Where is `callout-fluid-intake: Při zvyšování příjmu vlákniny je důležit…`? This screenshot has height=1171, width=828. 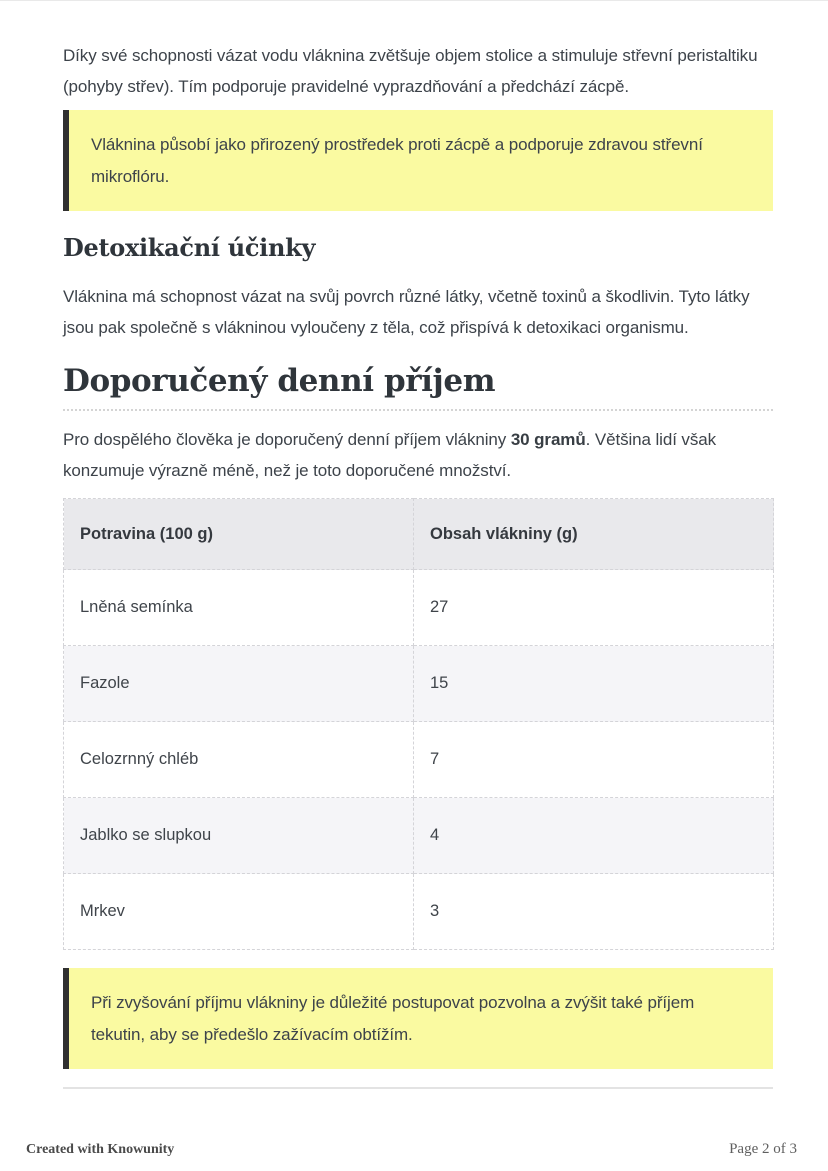
callout-fluid-intake: Při zvyšování příjmu vlákniny je důležit… is located at coordinates (418, 1018).